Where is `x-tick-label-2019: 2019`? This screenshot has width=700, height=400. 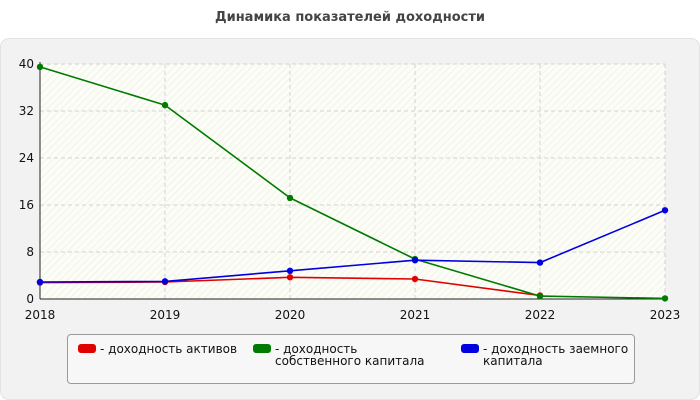
x-tick-label-2019: 2019 is located at coordinates (165, 315).